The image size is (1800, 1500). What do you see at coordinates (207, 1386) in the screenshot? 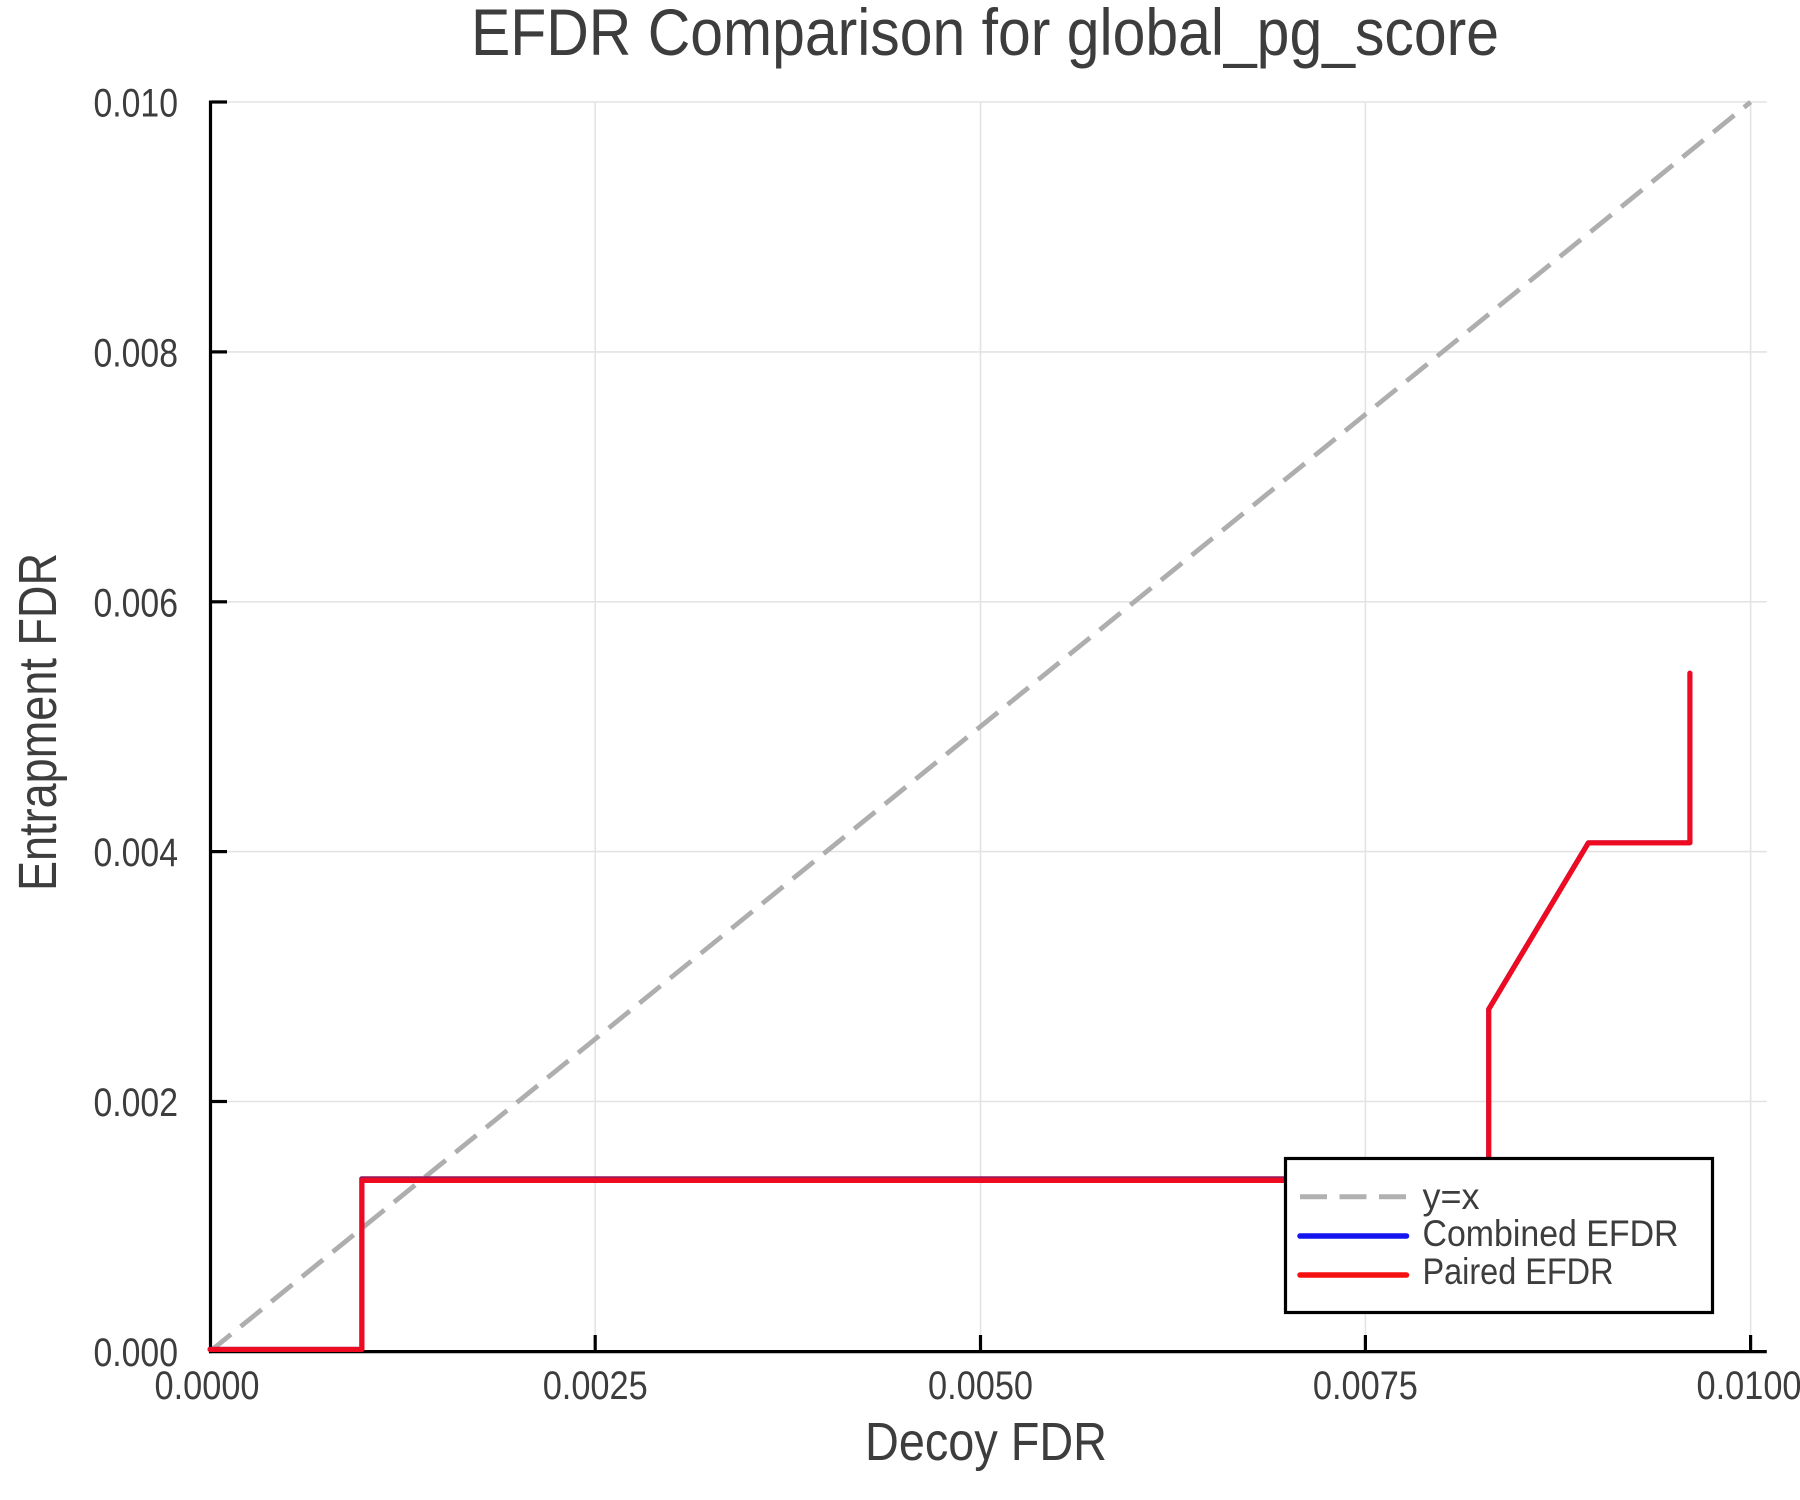
I see `svg-text: 0.0000` at bounding box center [207, 1386].